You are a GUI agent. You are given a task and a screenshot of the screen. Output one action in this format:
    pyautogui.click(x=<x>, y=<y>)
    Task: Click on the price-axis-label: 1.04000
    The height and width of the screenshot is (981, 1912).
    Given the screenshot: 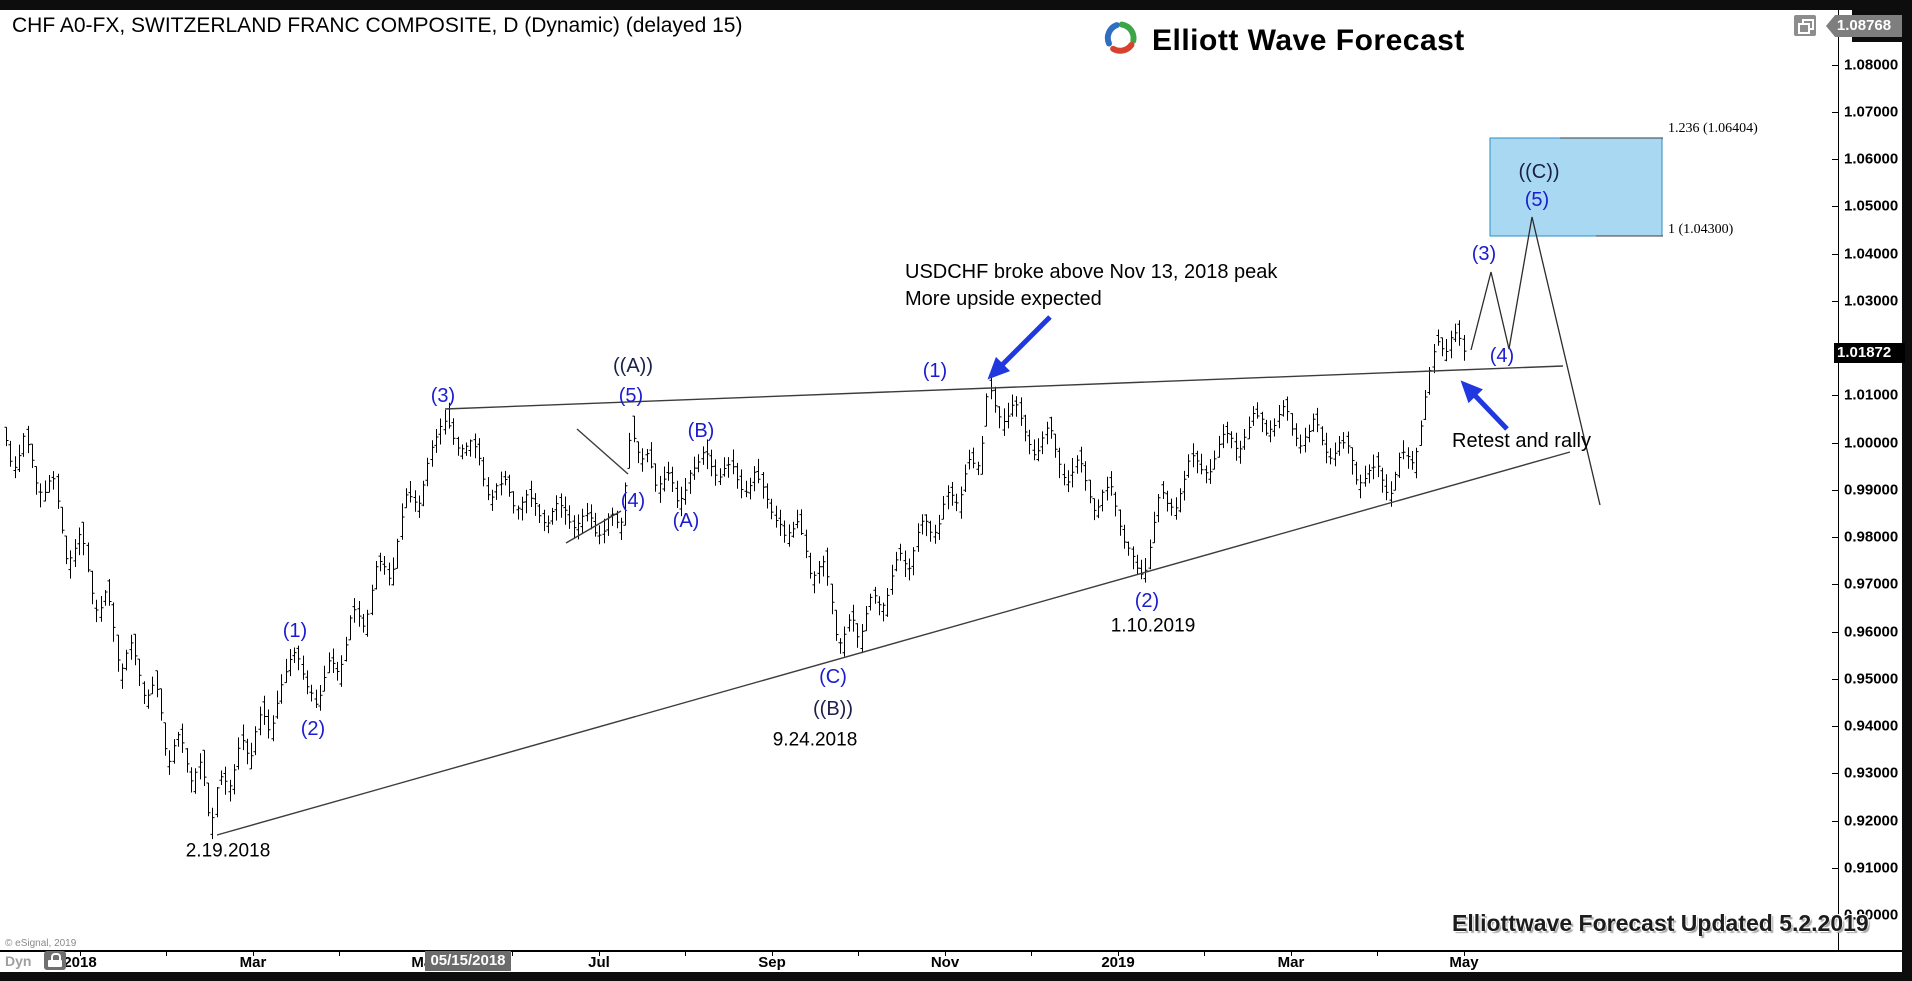 What is the action you would take?
    pyautogui.click(x=1871, y=254)
    